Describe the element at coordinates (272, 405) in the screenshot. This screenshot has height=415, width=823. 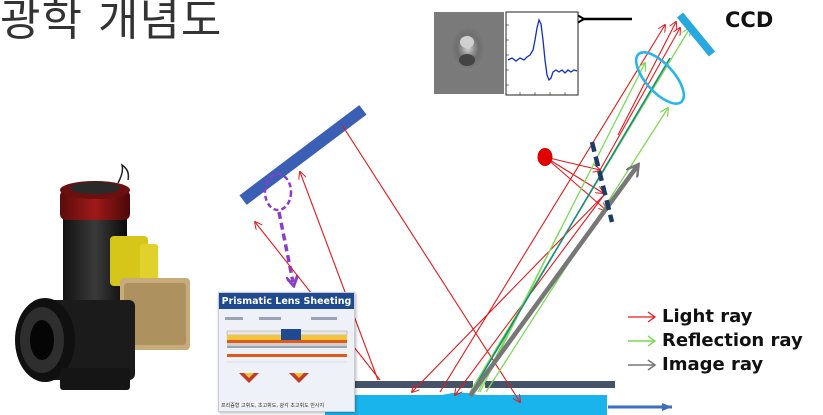
I see `card-footer: 프리즘형 고휘도, 초고휘도, 광각 초고휘도 반사지` at that location.